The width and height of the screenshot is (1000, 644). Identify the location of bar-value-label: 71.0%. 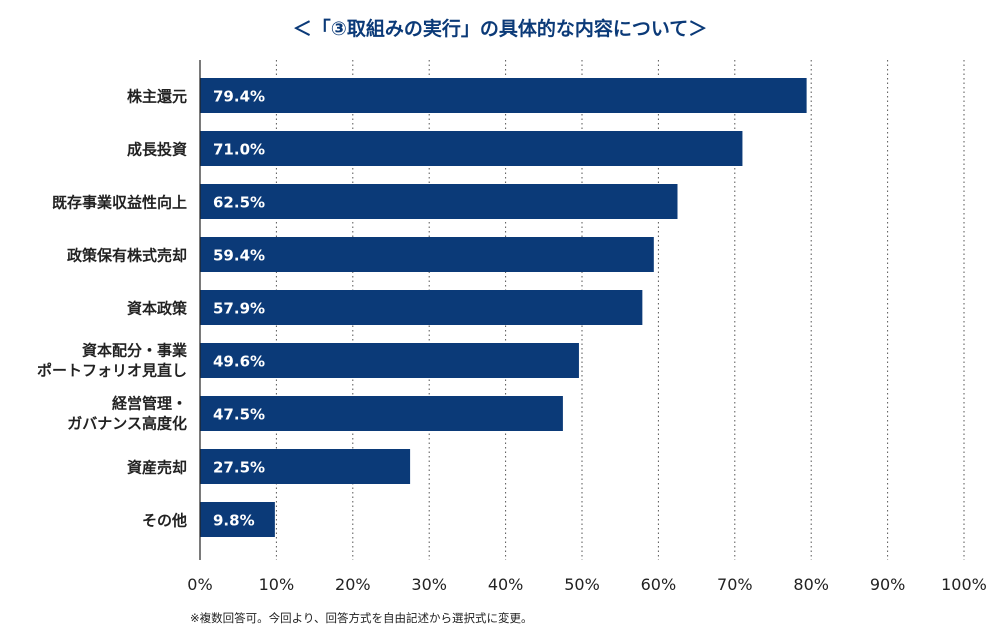
(239, 150).